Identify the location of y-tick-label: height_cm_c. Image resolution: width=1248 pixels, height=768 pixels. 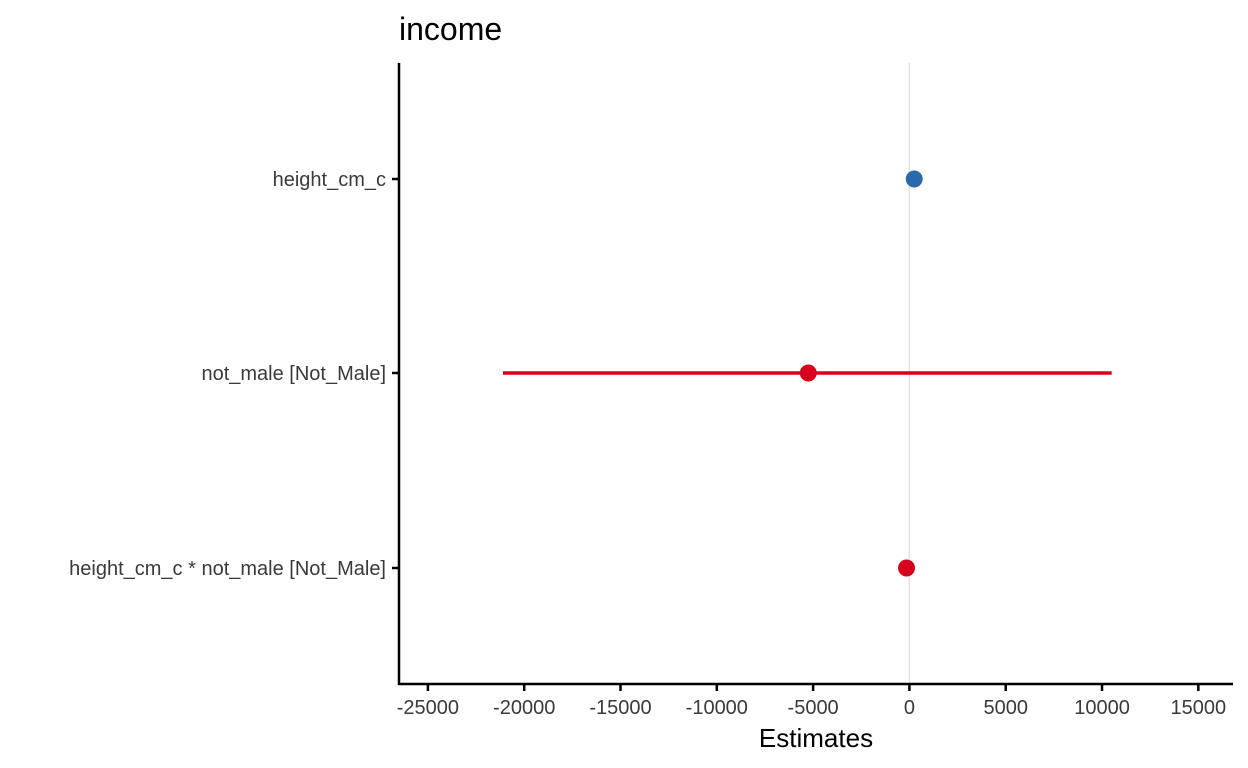
(329, 180).